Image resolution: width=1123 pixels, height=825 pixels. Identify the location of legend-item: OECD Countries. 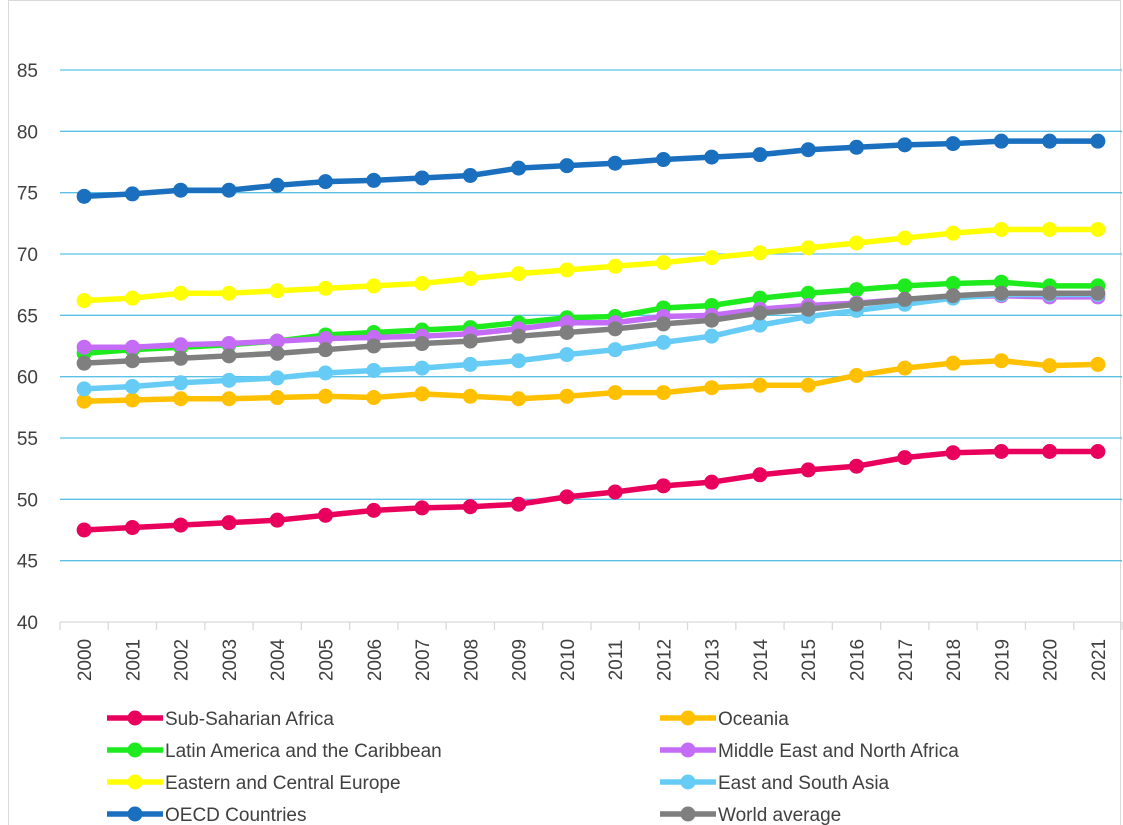
(207, 815).